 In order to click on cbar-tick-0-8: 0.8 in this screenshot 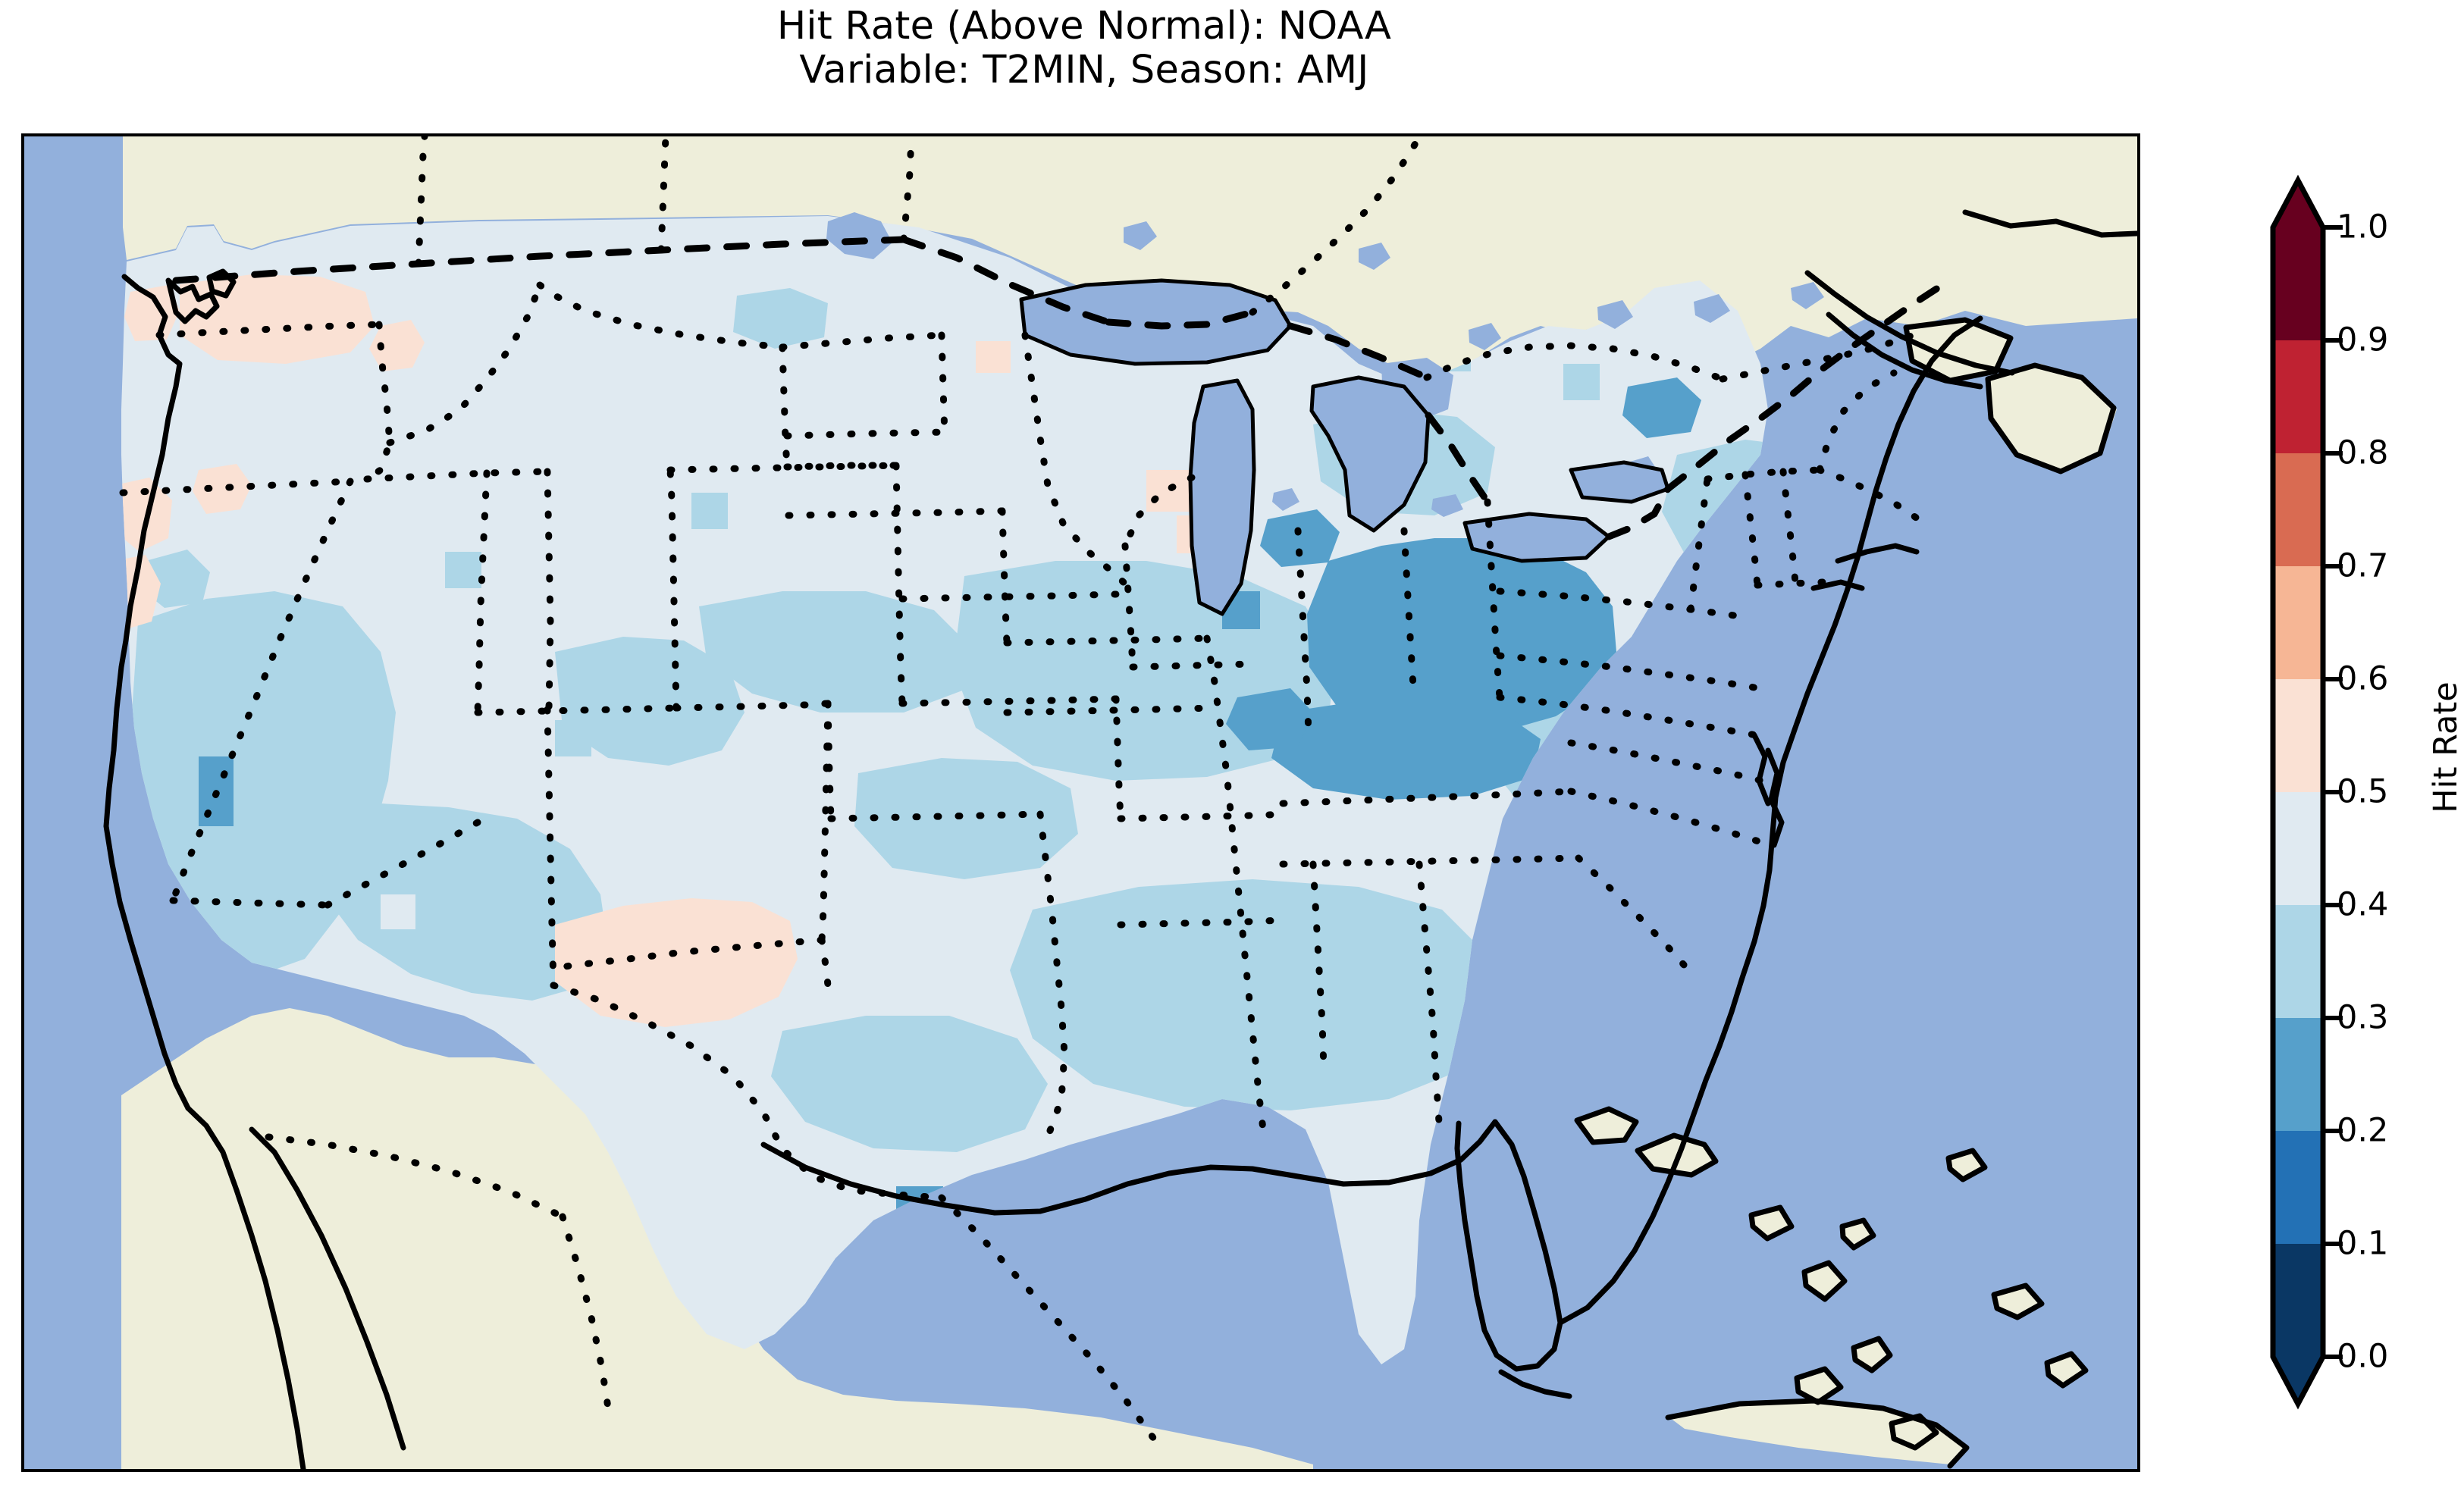, I will do `click(2363, 453)`.